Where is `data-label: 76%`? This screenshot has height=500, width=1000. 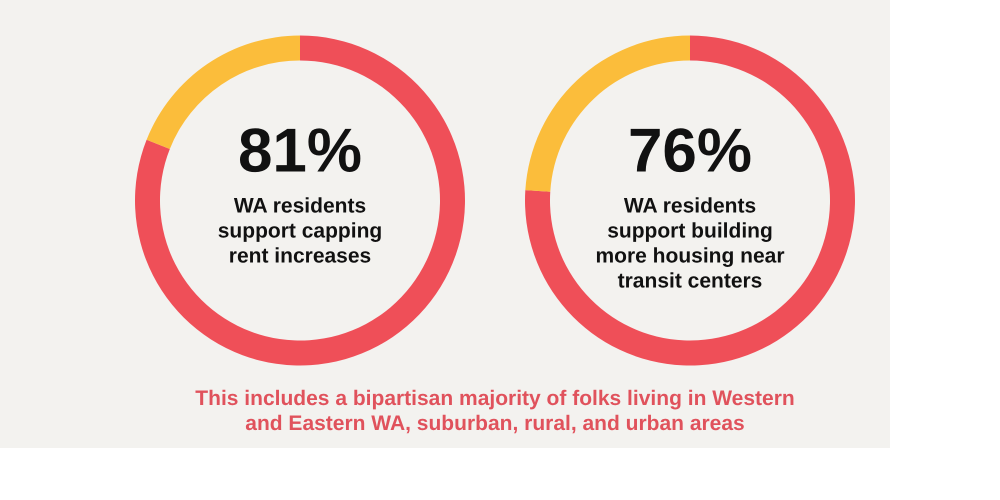 data-label: 76% is located at coordinates (690, 151).